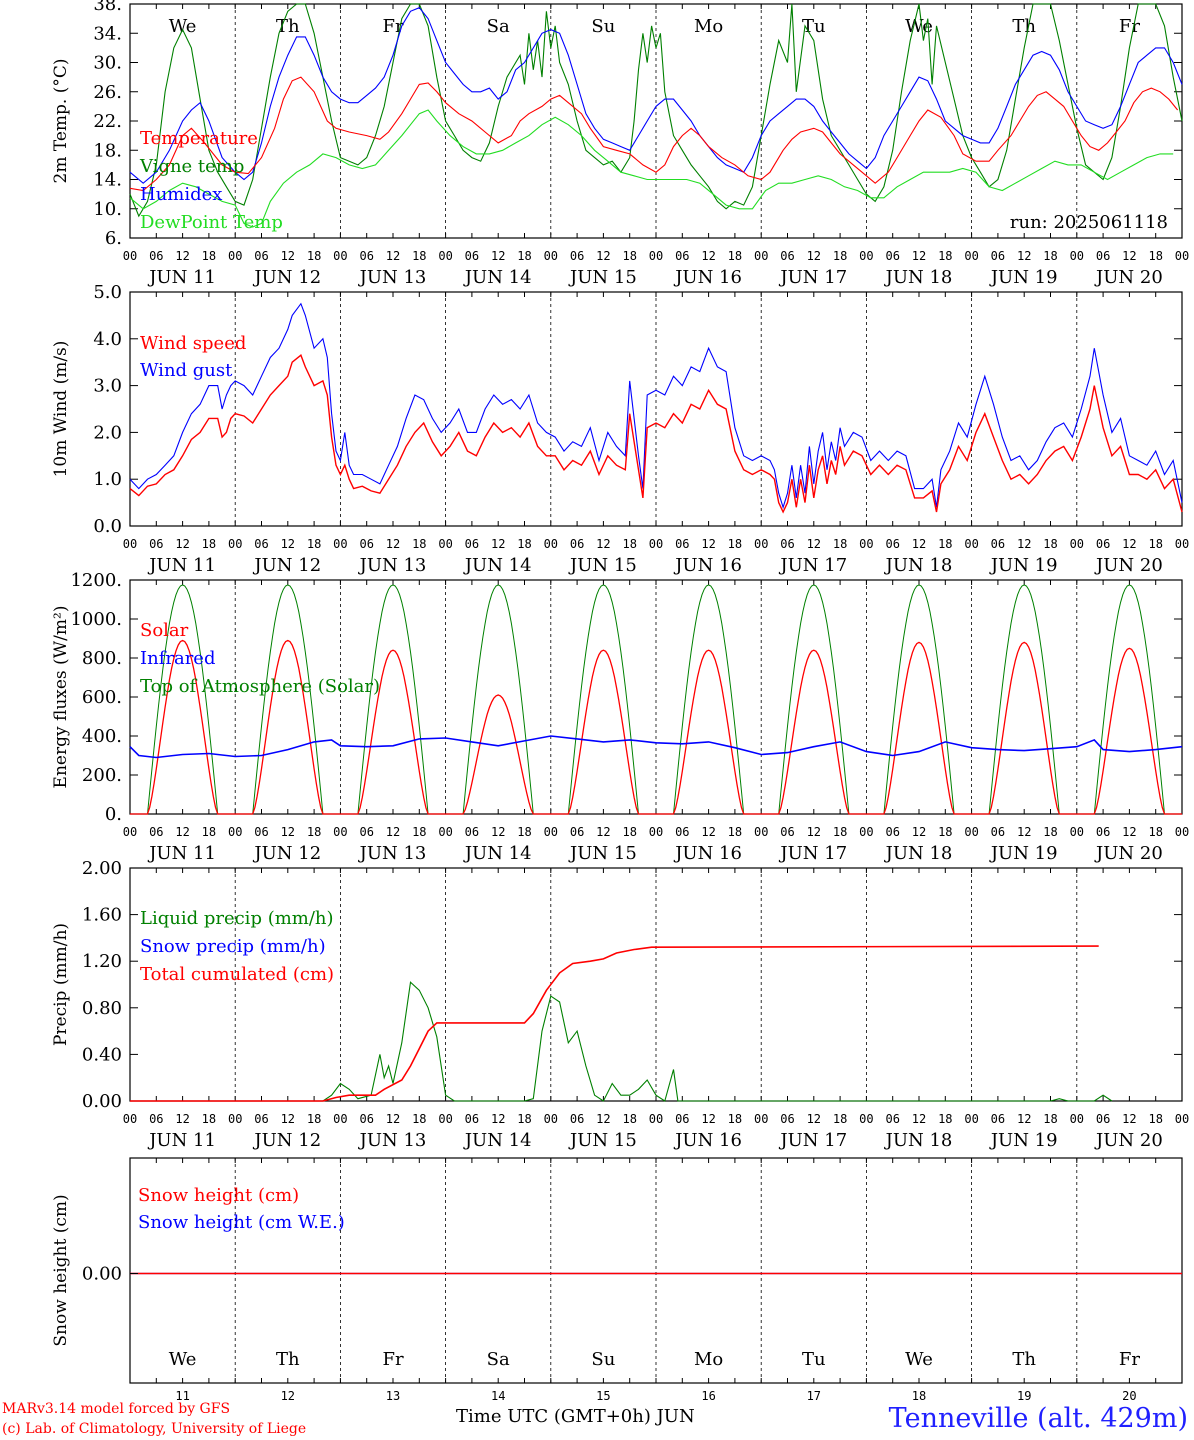 The image size is (1194, 1440). I want to click on date-label: JUN 19, so click(1023, 277).